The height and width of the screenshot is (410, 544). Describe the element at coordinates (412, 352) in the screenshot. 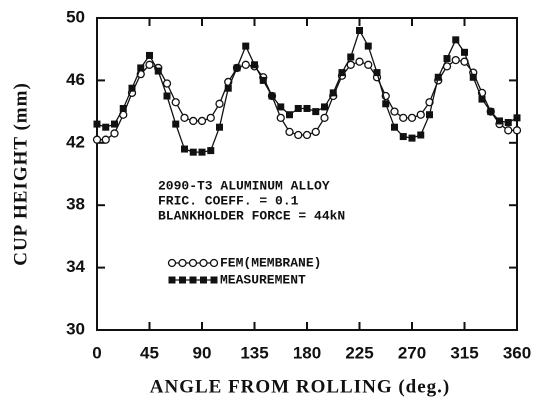

I see `x-tick-label: 270` at that location.